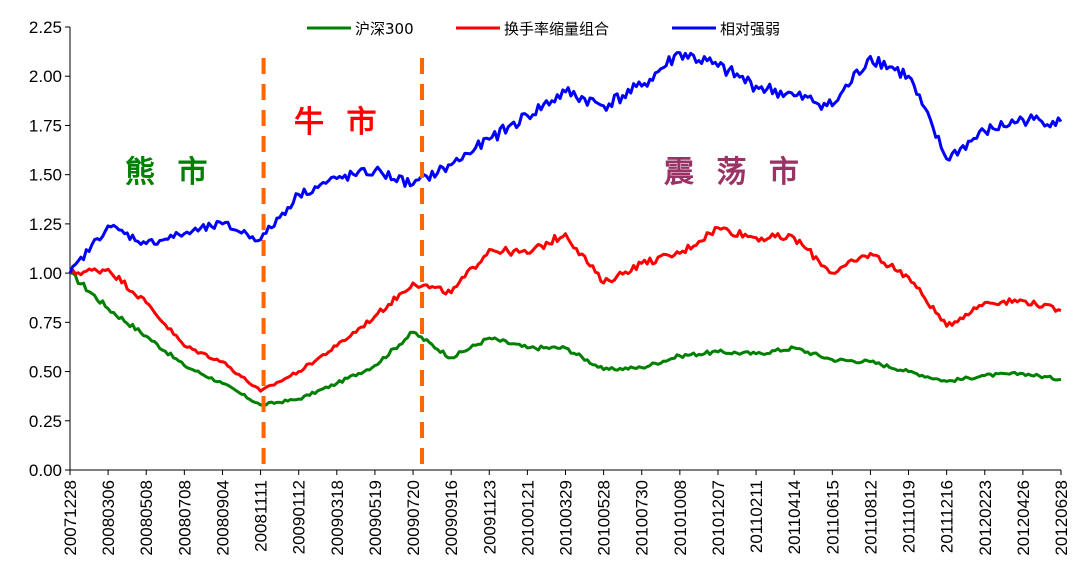 The width and height of the screenshot is (1083, 588). Describe the element at coordinates (184, 518) in the screenshot. I see `x-tick-label: 20080708` at that location.